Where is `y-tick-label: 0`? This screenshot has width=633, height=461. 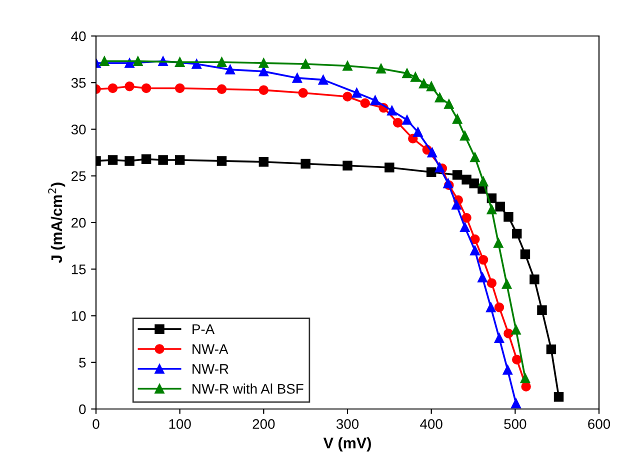 y-tick-label: 0 is located at coordinates (82, 409).